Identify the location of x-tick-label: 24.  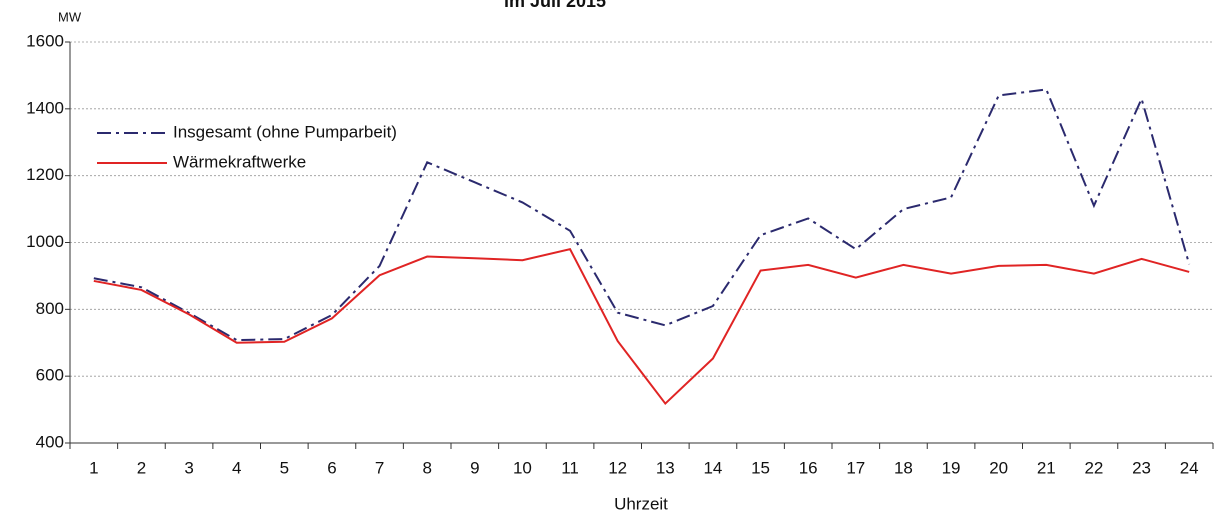
(1189, 467).